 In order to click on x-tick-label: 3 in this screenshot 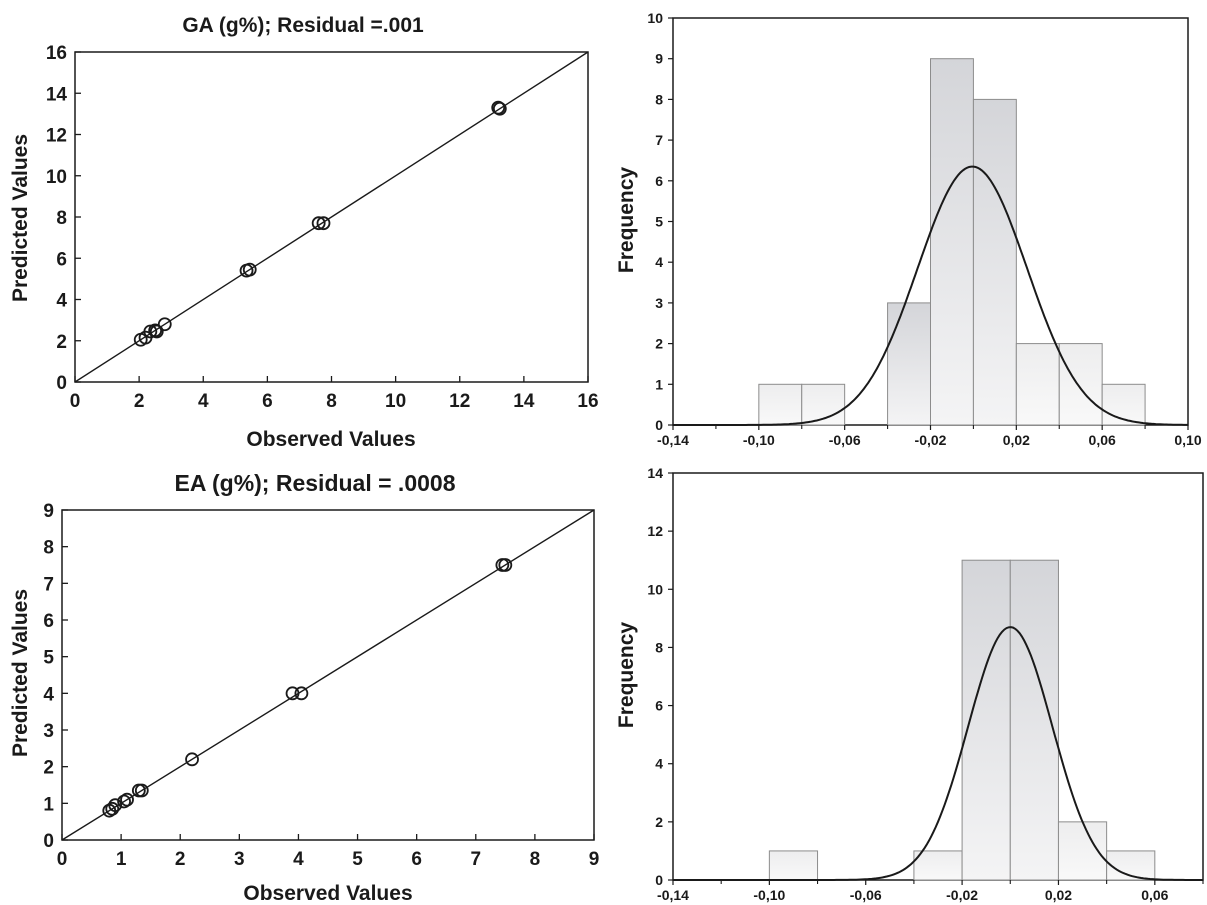, I will do `click(239, 859)`.